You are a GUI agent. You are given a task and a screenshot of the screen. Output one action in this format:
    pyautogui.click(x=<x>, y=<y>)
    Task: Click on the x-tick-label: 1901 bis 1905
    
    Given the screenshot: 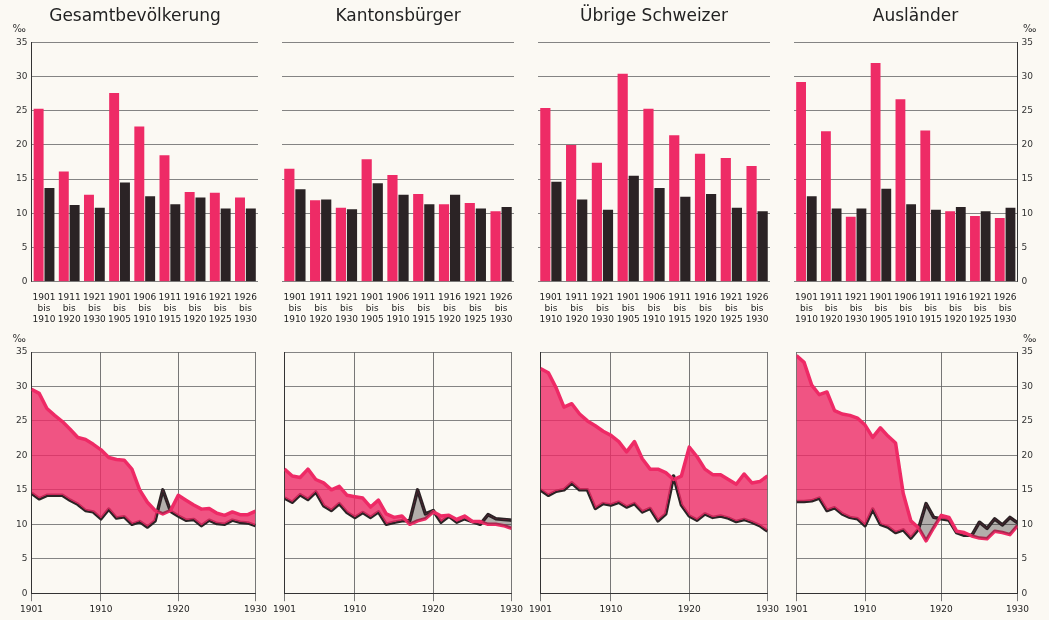 What is the action you would take?
    pyautogui.click(x=628, y=308)
    